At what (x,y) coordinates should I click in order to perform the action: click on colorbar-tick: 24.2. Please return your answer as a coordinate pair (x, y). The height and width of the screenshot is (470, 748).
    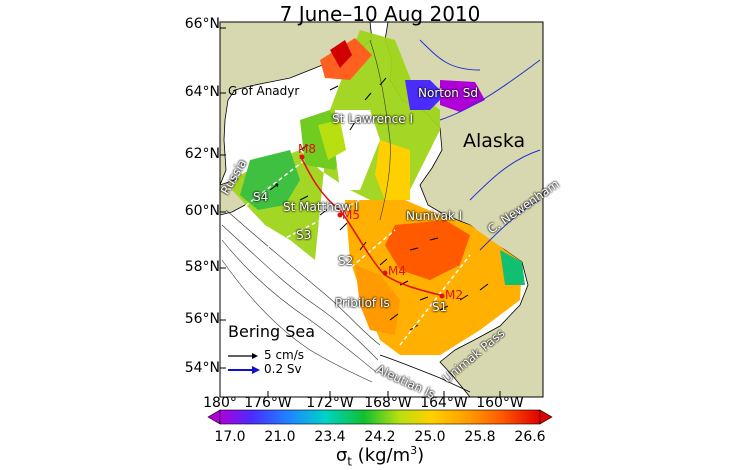
    Looking at the image, I should click on (380, 437).